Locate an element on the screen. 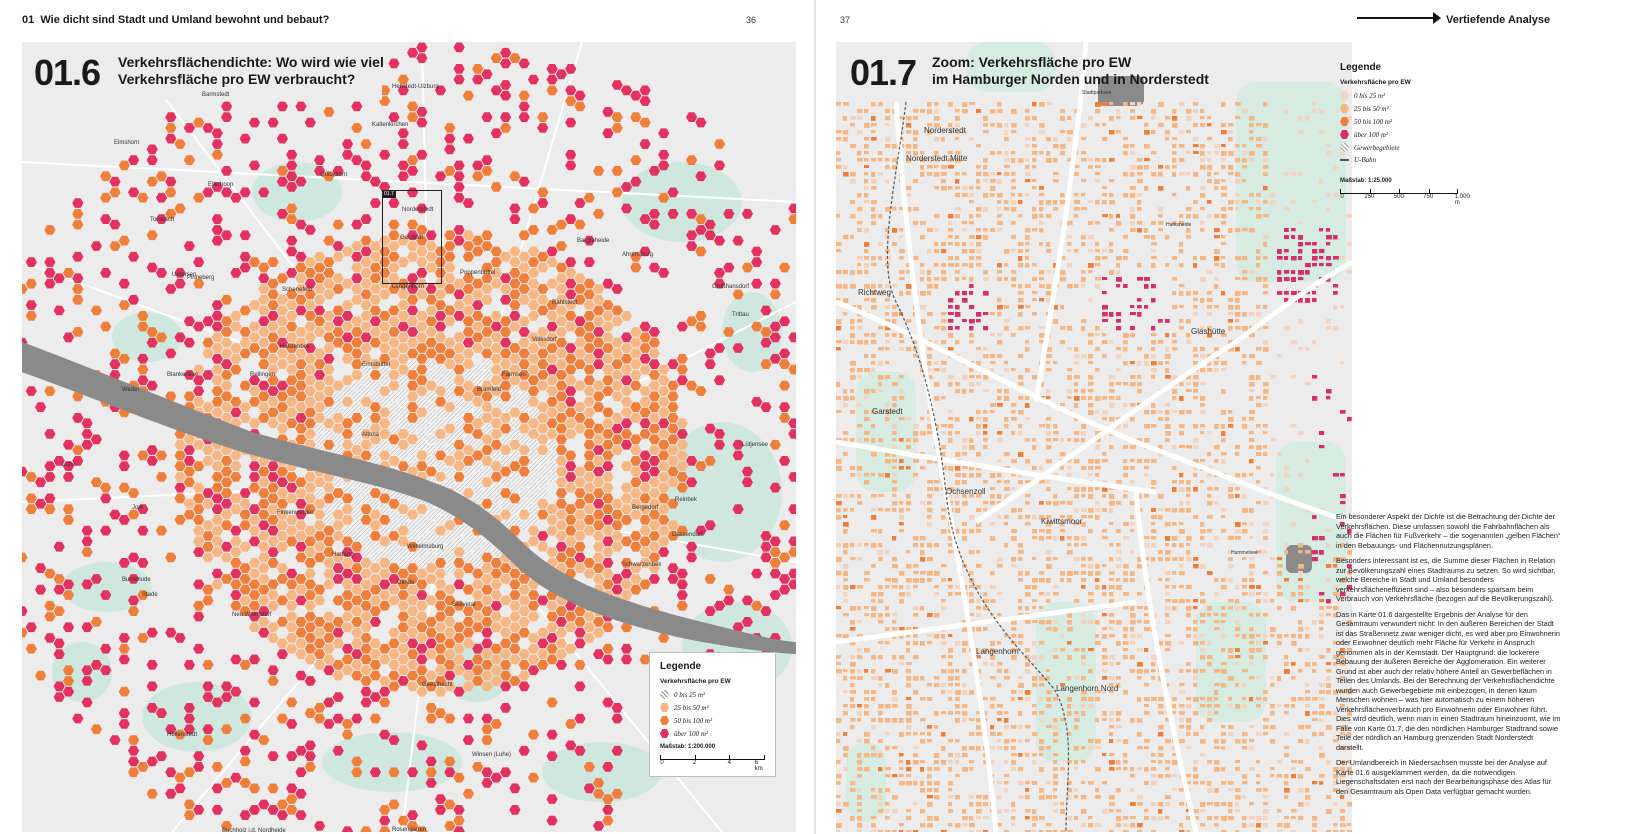 The height and width of the screenshot is (834, 1632). place-label: Buchholz i.d. Nordheide is located at coordinates (254, 830).